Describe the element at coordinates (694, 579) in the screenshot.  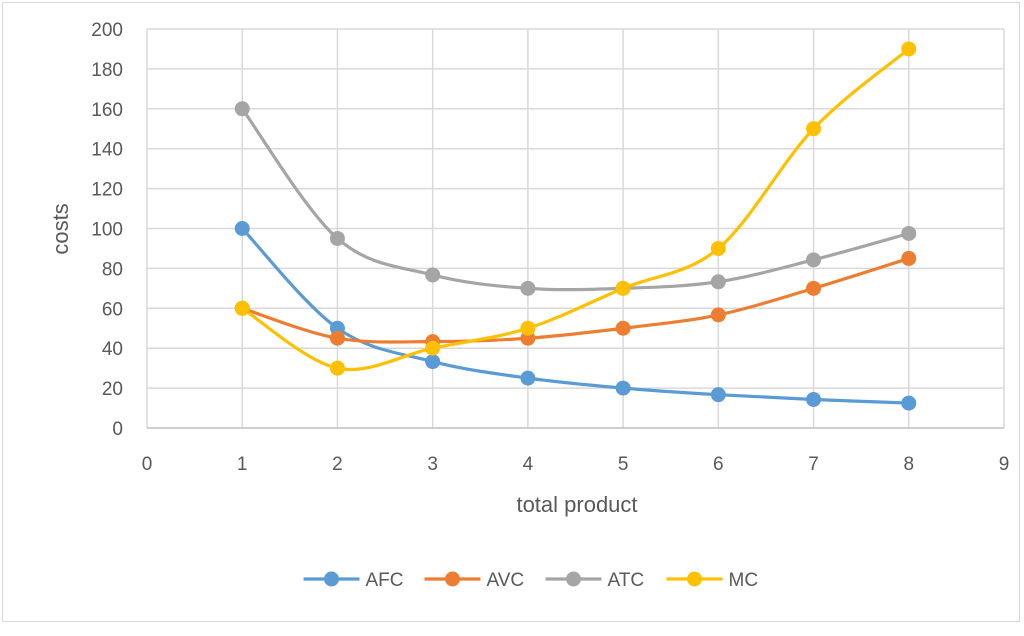
I see `legend-marker-mc` at that location.